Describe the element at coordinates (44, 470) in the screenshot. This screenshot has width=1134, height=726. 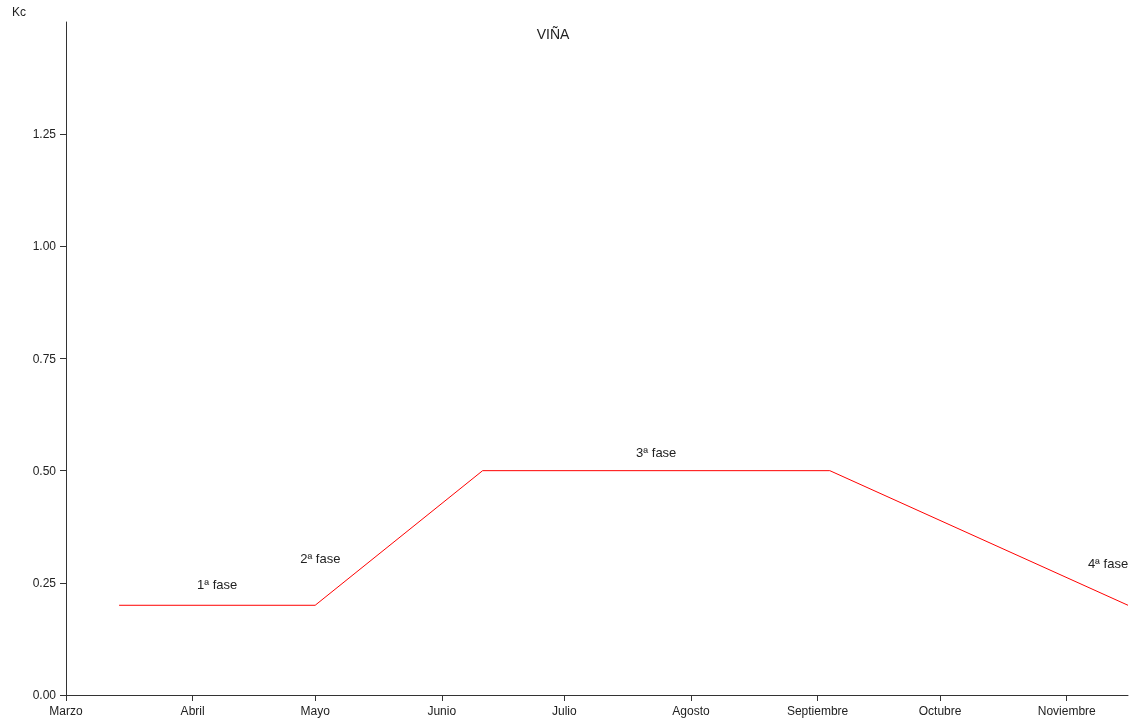
I see `y-tick-label: 0.50` at that location.